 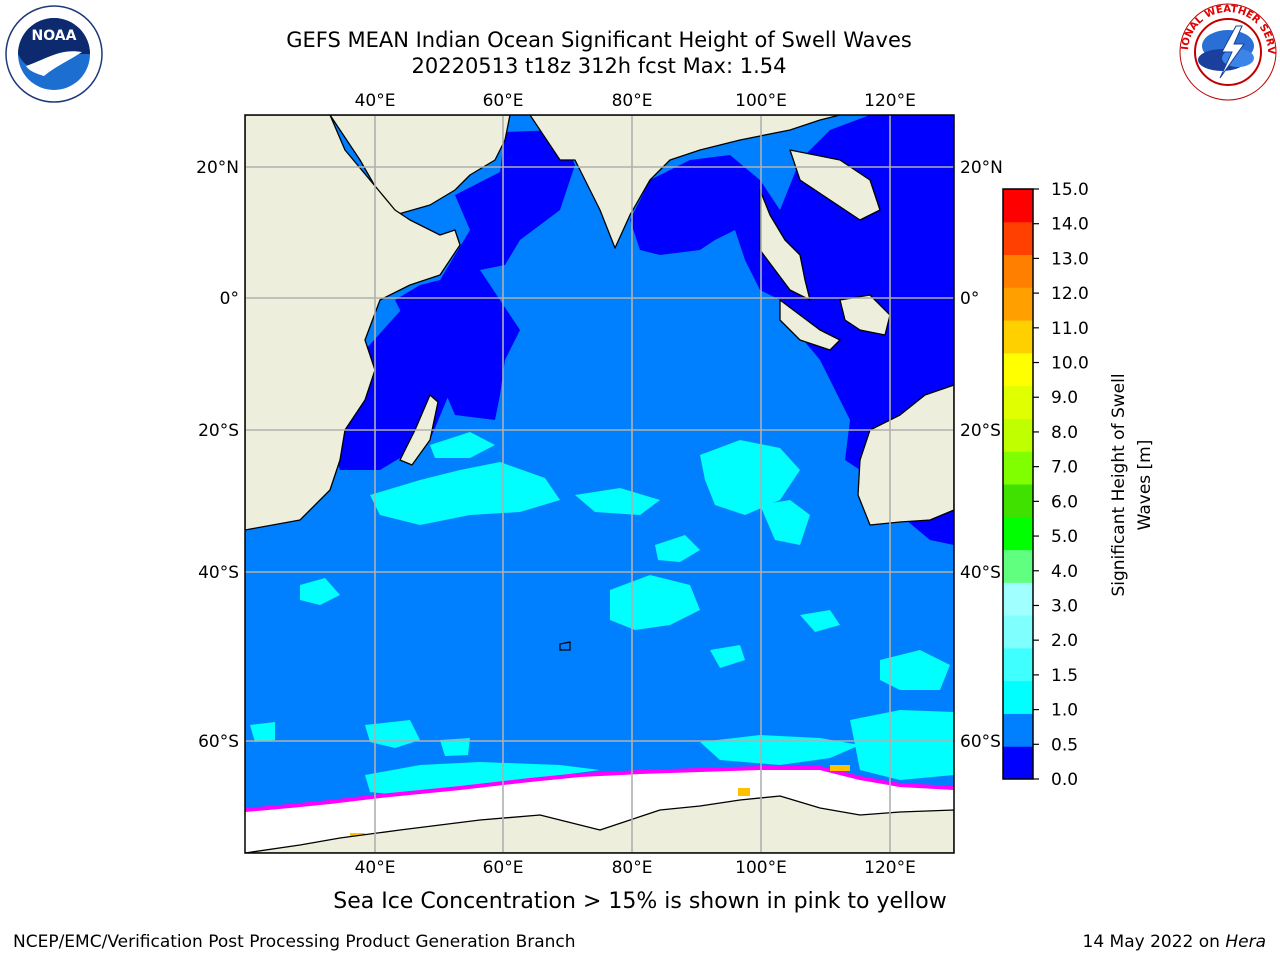 I want to click on lat-label-left: 0°, so click(x=229, y=299).